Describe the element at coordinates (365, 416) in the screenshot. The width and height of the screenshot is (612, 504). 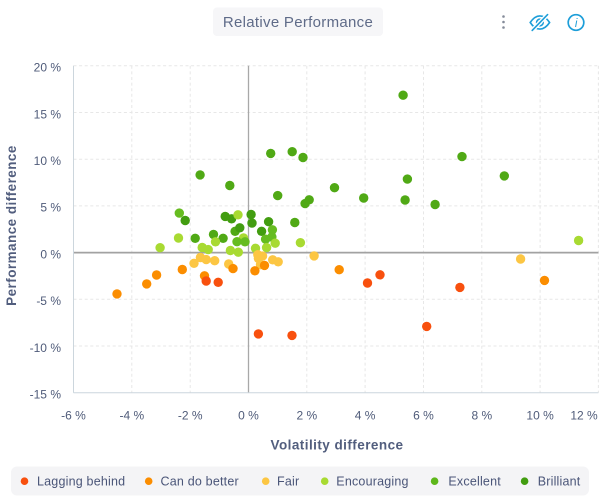
I see `svg-text: 4 %` at that location.